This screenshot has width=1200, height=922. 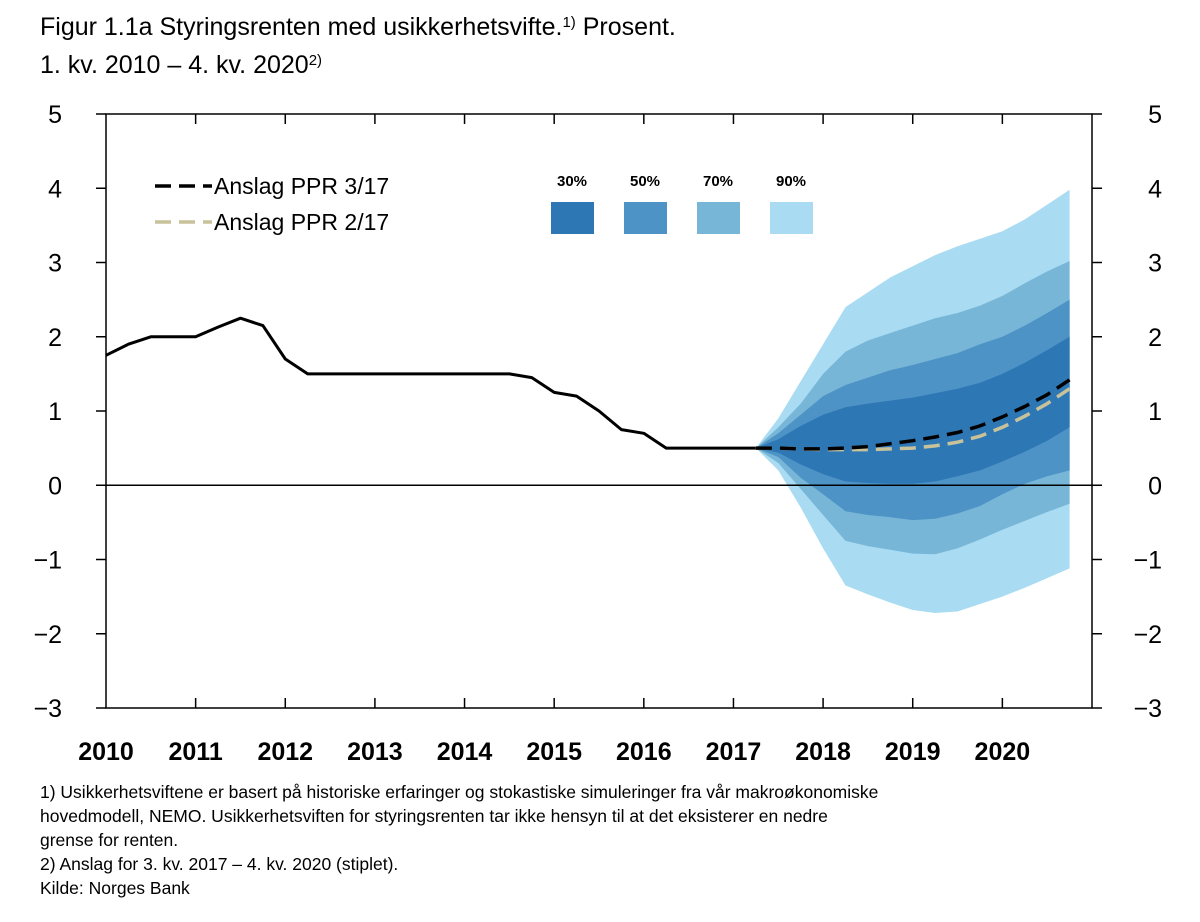 What do you see at coordinates (106, 752) in the screenshot?
I see `x-tick-label: 2010` at bounding box center [106, 752].